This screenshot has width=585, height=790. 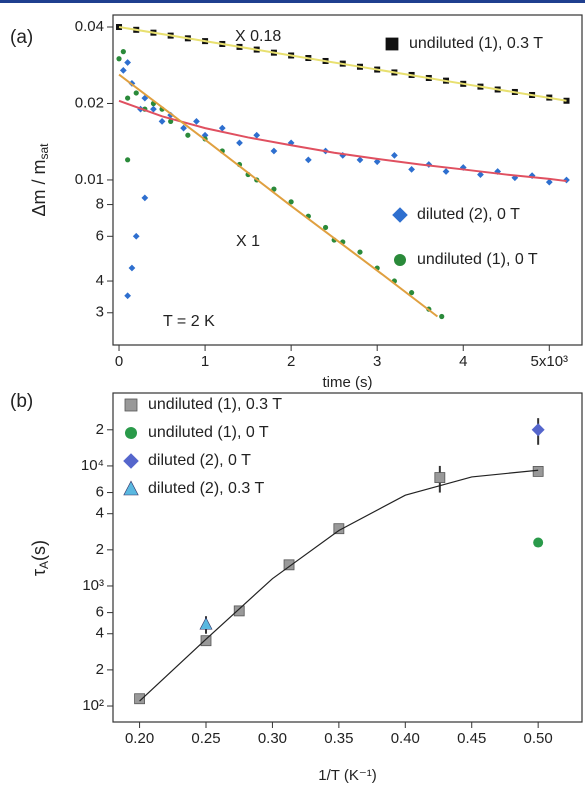 I want to click on x-axis-label: time (s), so click(x=348, y=382).